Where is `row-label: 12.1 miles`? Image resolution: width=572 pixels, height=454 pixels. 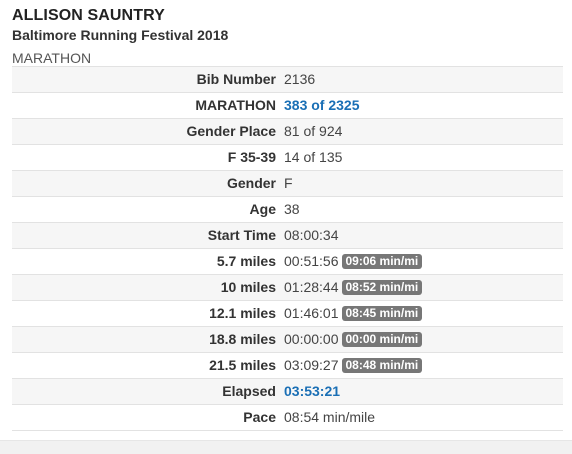 row-label: 12.1 miles is located at coordinates (148, 313).